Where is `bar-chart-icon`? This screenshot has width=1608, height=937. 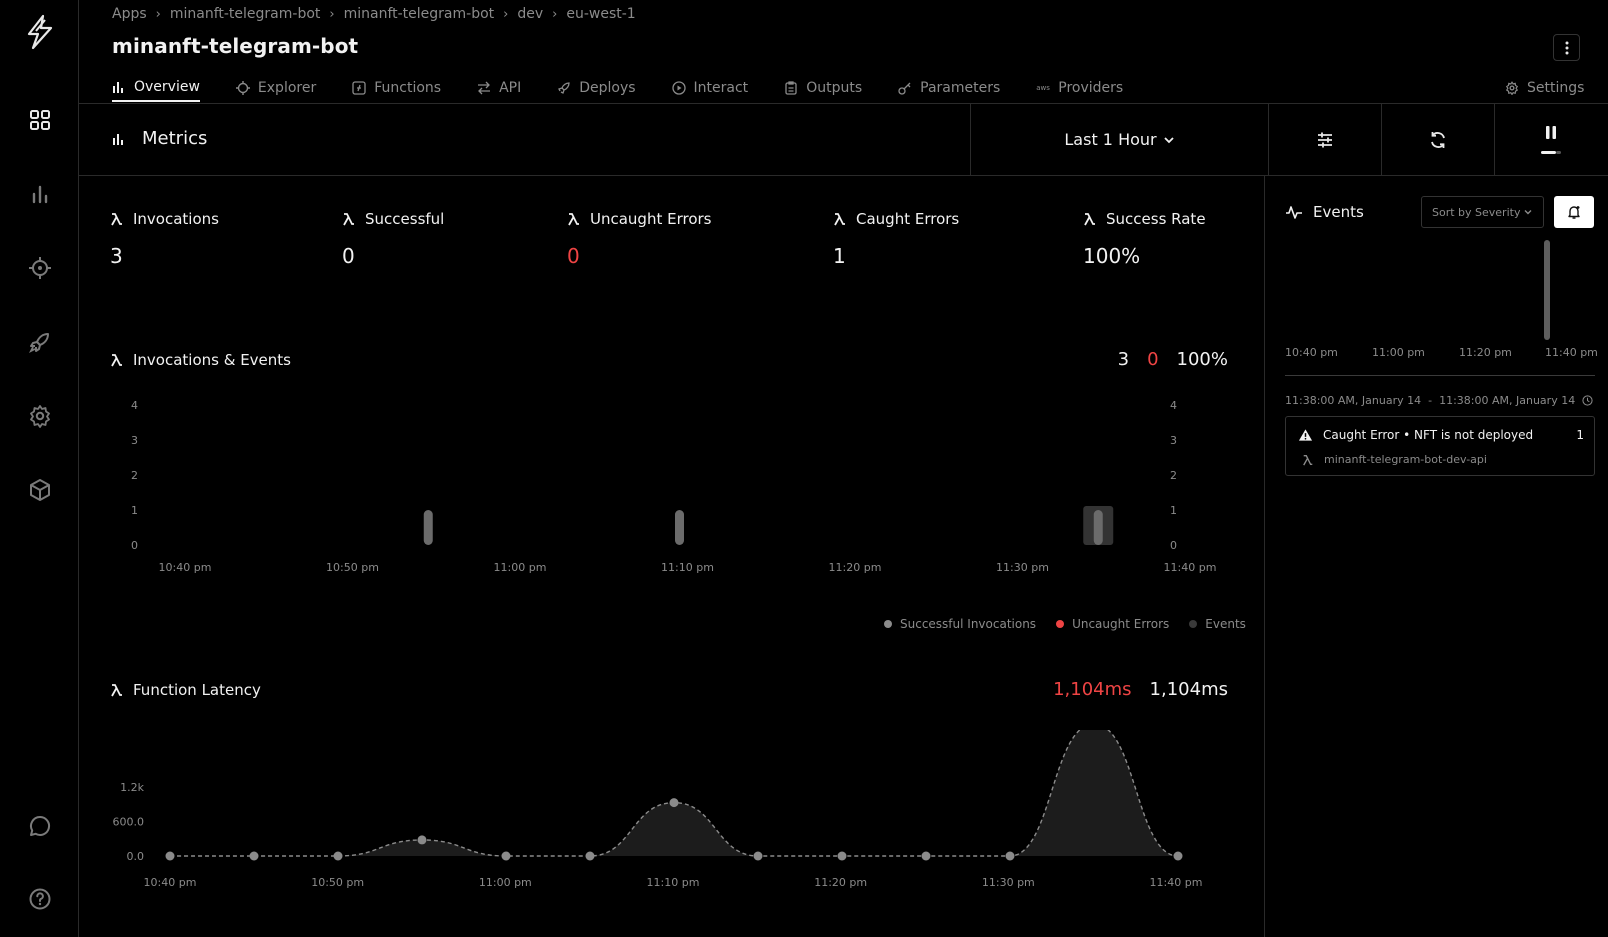 bar-chart-icon is located at coordinates (119, 87).